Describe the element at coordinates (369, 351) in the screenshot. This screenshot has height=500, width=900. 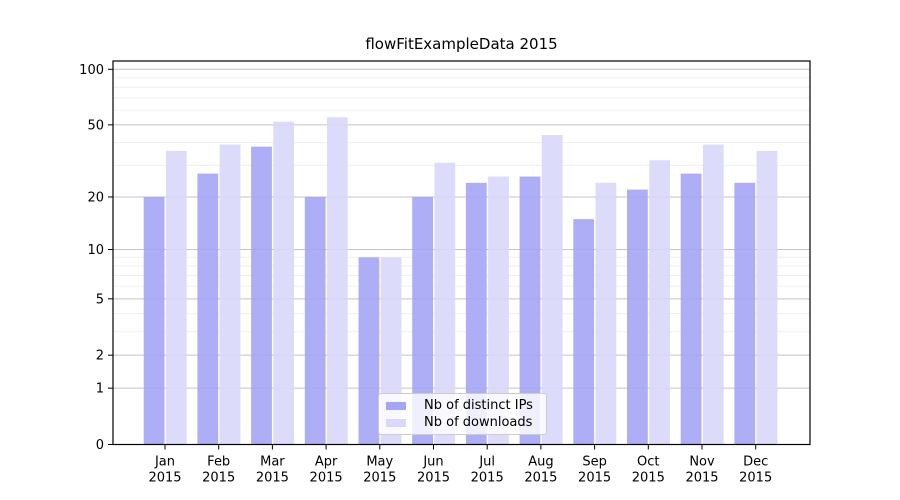
I see `bar-distinct-ips-may` at that location.